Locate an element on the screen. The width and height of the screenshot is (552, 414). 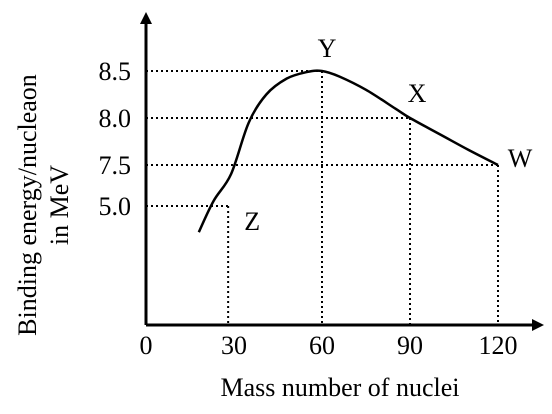
y-tick-label: 8.5 is located at coordinates (115, 71).